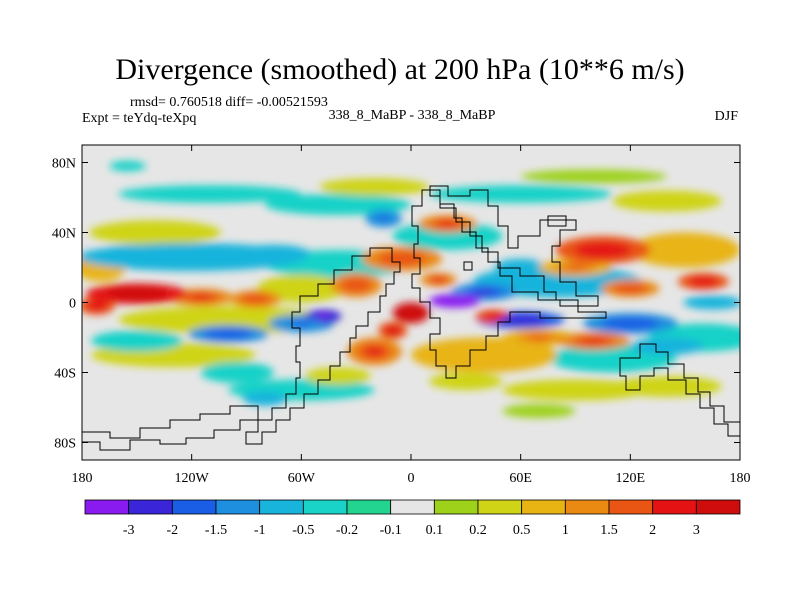  What do you see at coordinates (565, 530) in the screenshot?
I see `colorbar-label: 1` at bounding box center [565, 530].